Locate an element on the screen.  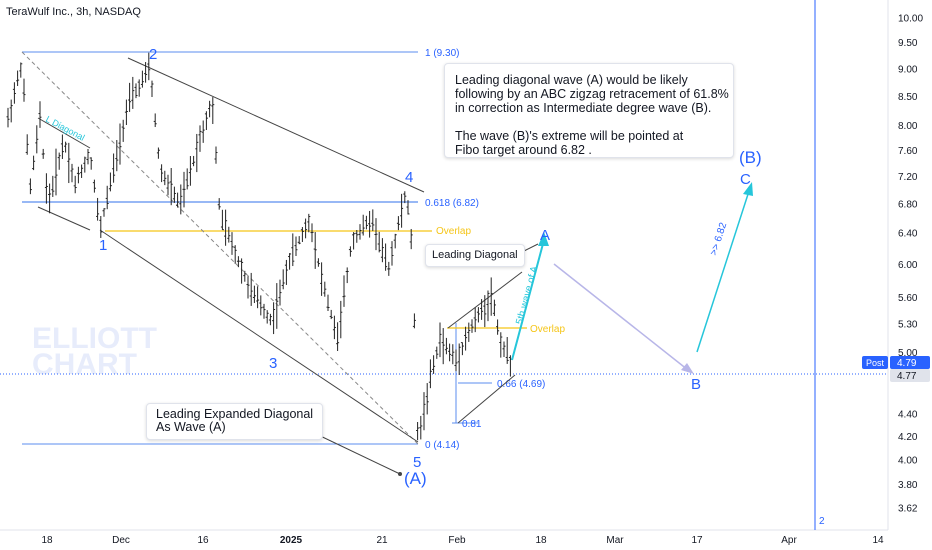
wave-b-arrowhead is located at coordinates (687, 368).